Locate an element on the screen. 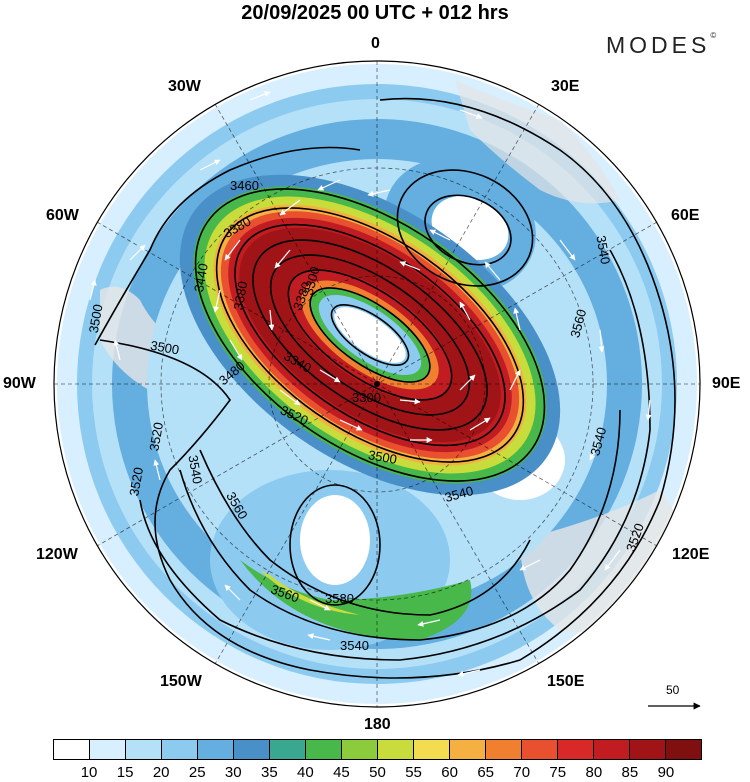 The image size is (750, 782). lon-label-120e: 120E is located at coordinates (691, 554).